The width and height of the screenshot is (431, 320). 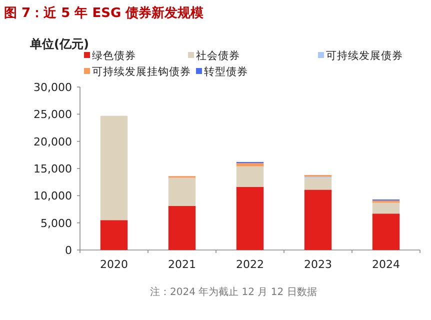 What do you see at coordinates (114, 55) in the screenshot?
I see `legend-label: 绿色债券` at bounding box center [114, 55].